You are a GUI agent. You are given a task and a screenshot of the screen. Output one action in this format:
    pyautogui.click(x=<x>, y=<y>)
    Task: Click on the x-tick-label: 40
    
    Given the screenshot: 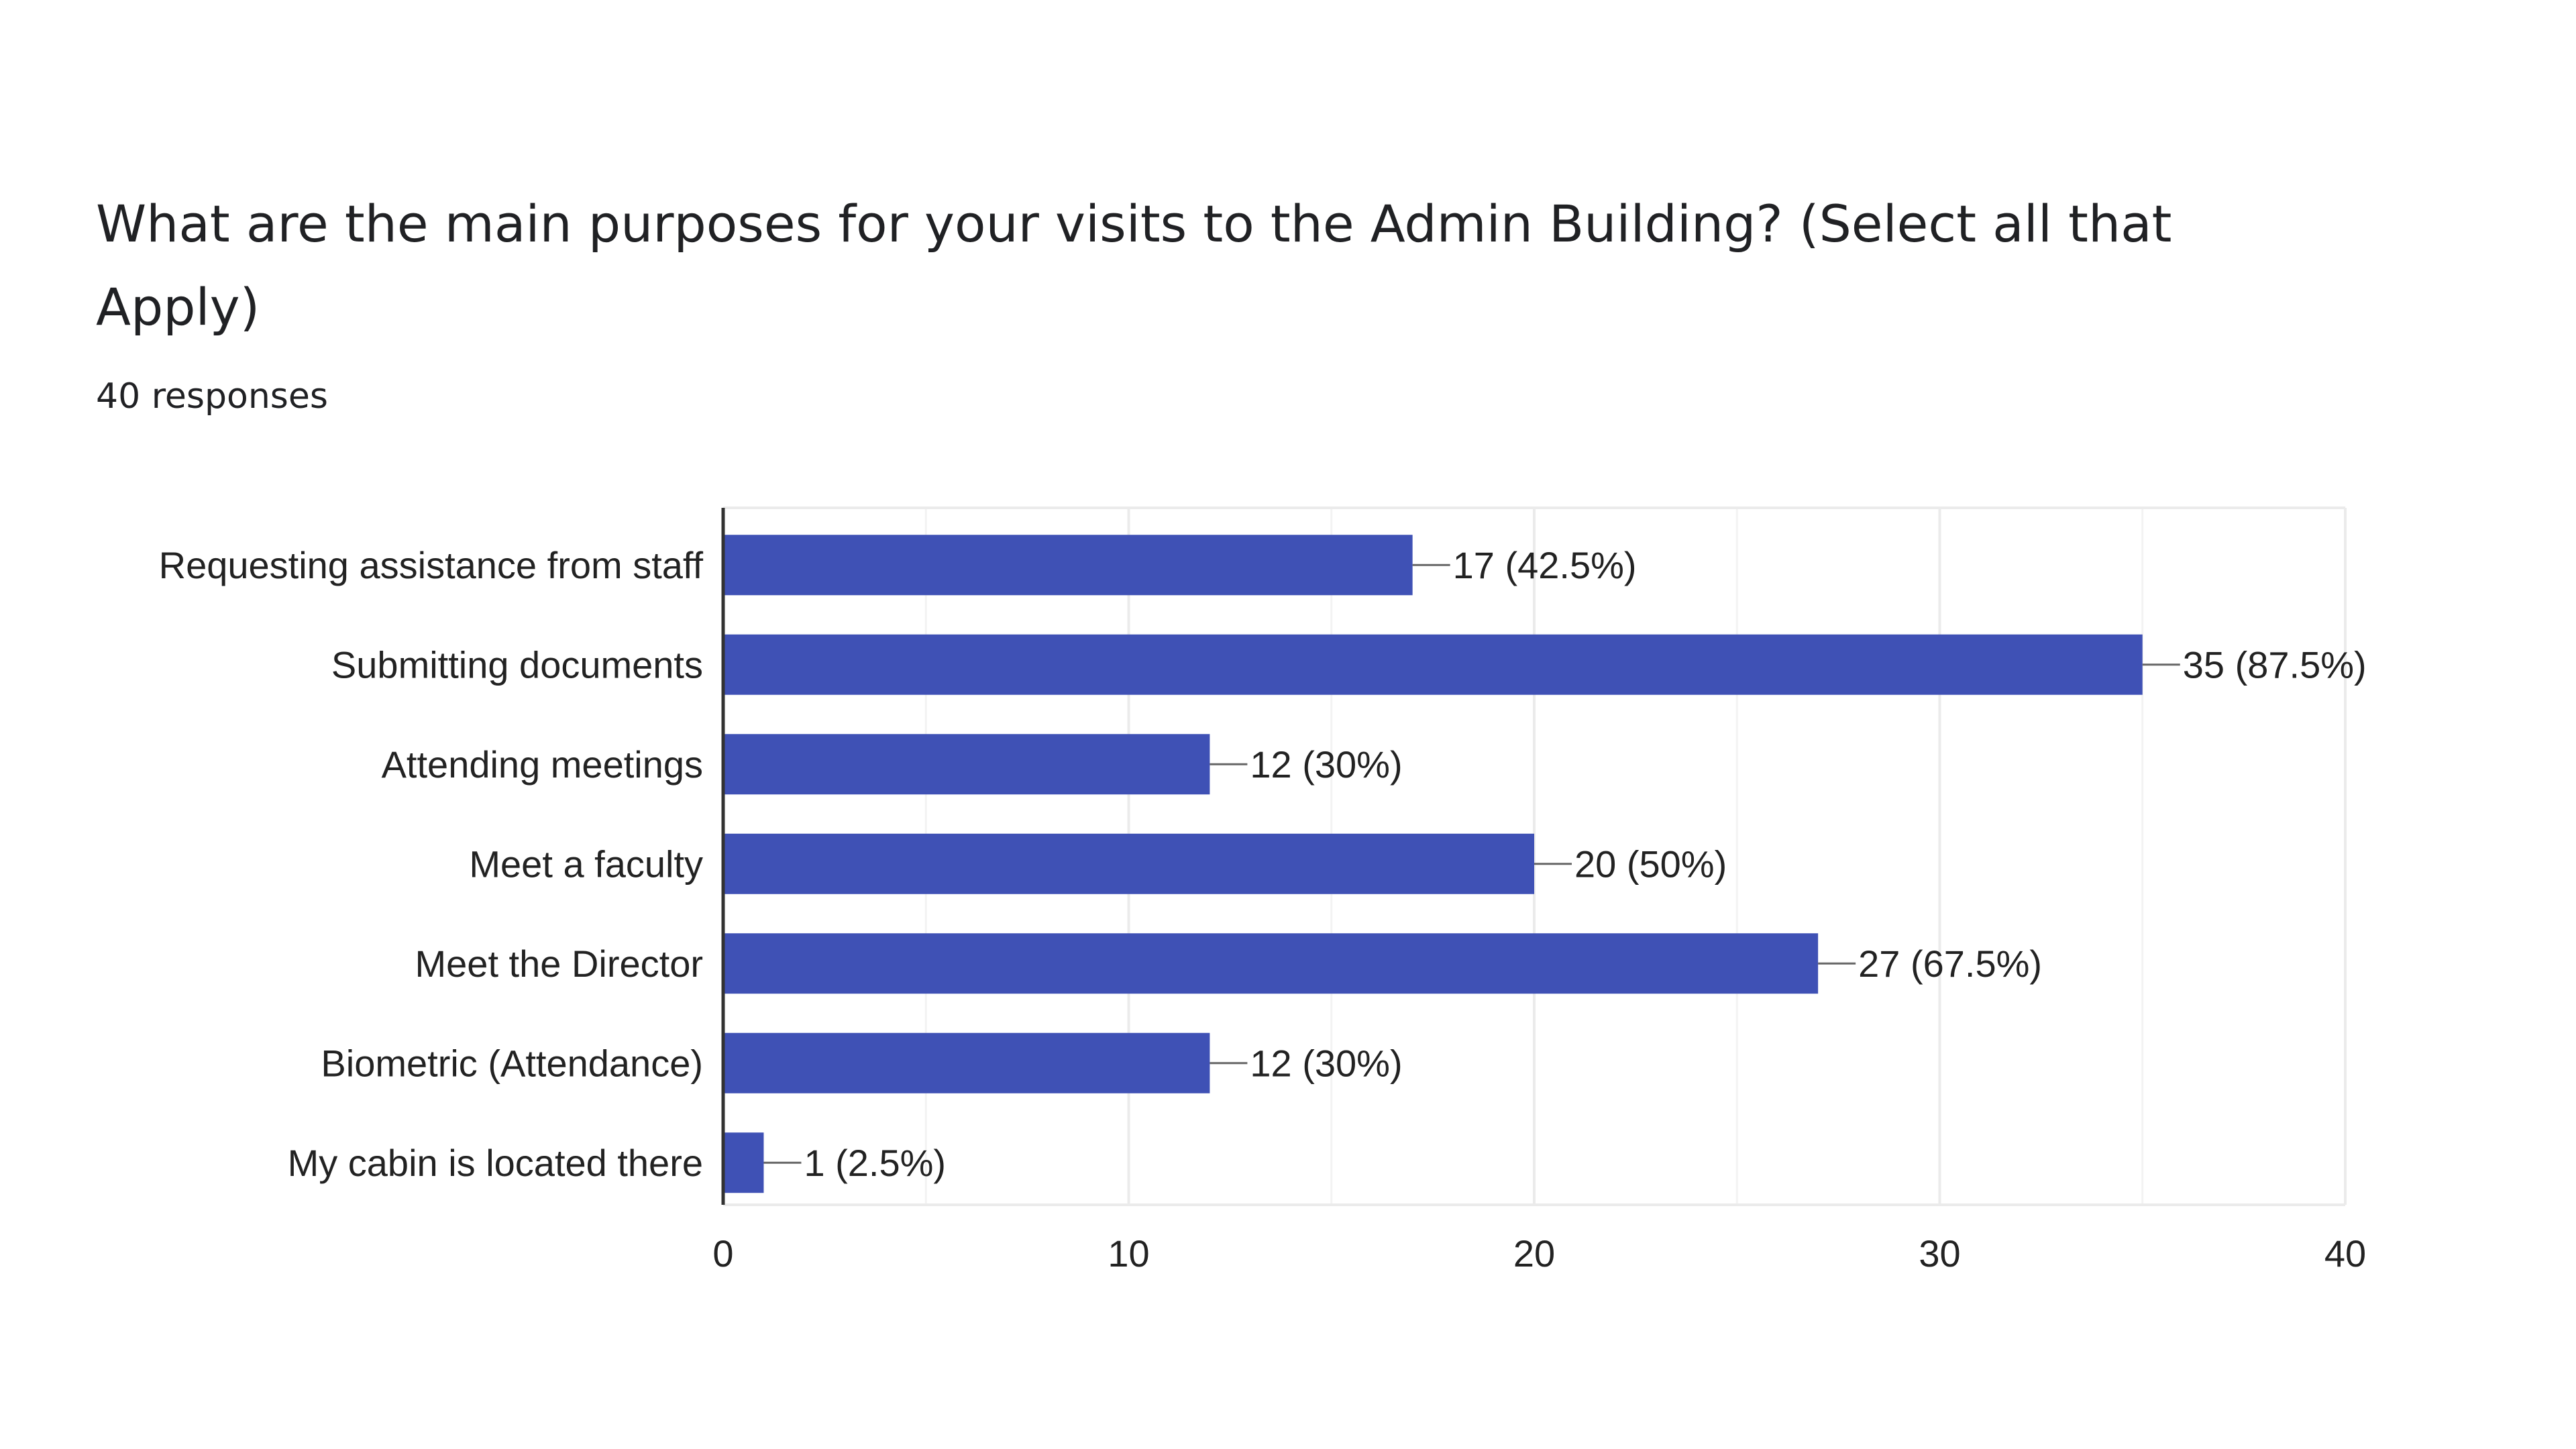 What is the action you would take?
    pyautogui.click(x=2345, y=1253)
    